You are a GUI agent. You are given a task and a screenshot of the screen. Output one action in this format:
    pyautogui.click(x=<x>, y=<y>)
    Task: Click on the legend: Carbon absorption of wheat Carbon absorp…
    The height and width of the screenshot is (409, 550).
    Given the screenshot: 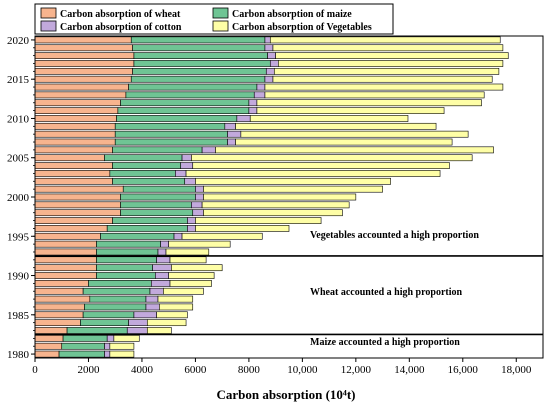 What is the action you would take?
    pyautogui.click(x=214, y=19)
    